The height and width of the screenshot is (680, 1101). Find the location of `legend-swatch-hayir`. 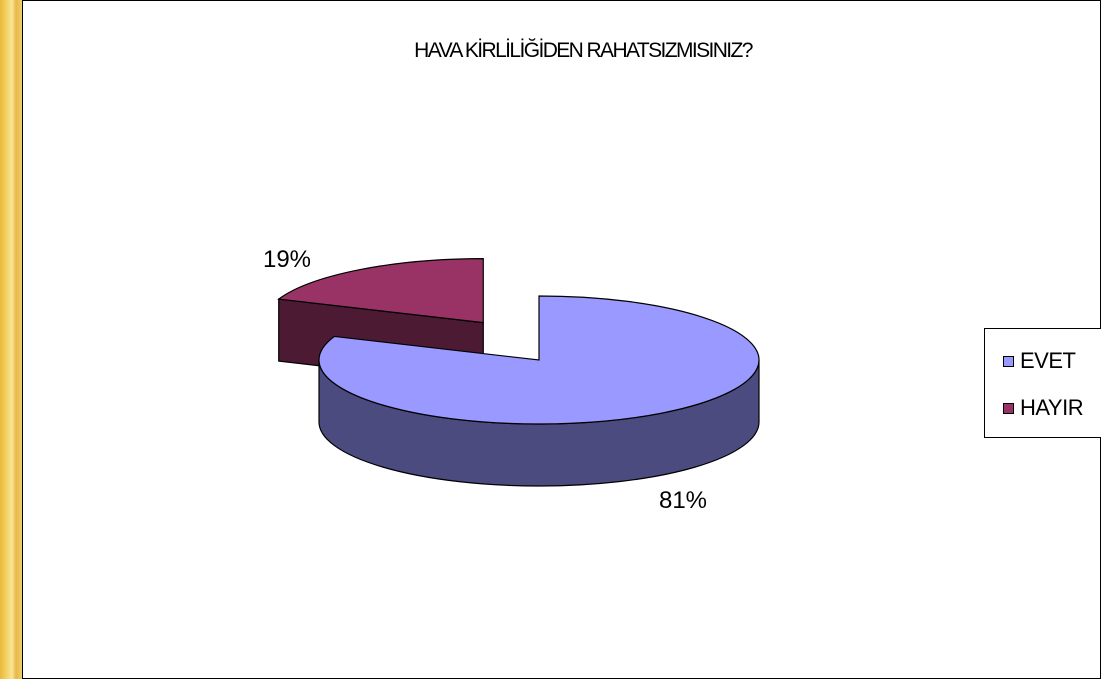

legend-swatch-hayir is located at coordinates (1008, 408).